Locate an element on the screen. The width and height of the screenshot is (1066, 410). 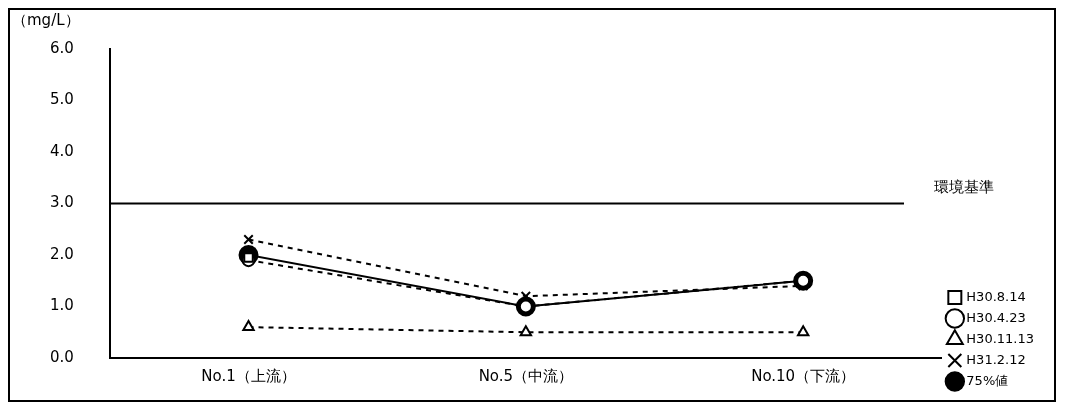
y-tick-label: 2.0 is located at coordinates (62, 253).